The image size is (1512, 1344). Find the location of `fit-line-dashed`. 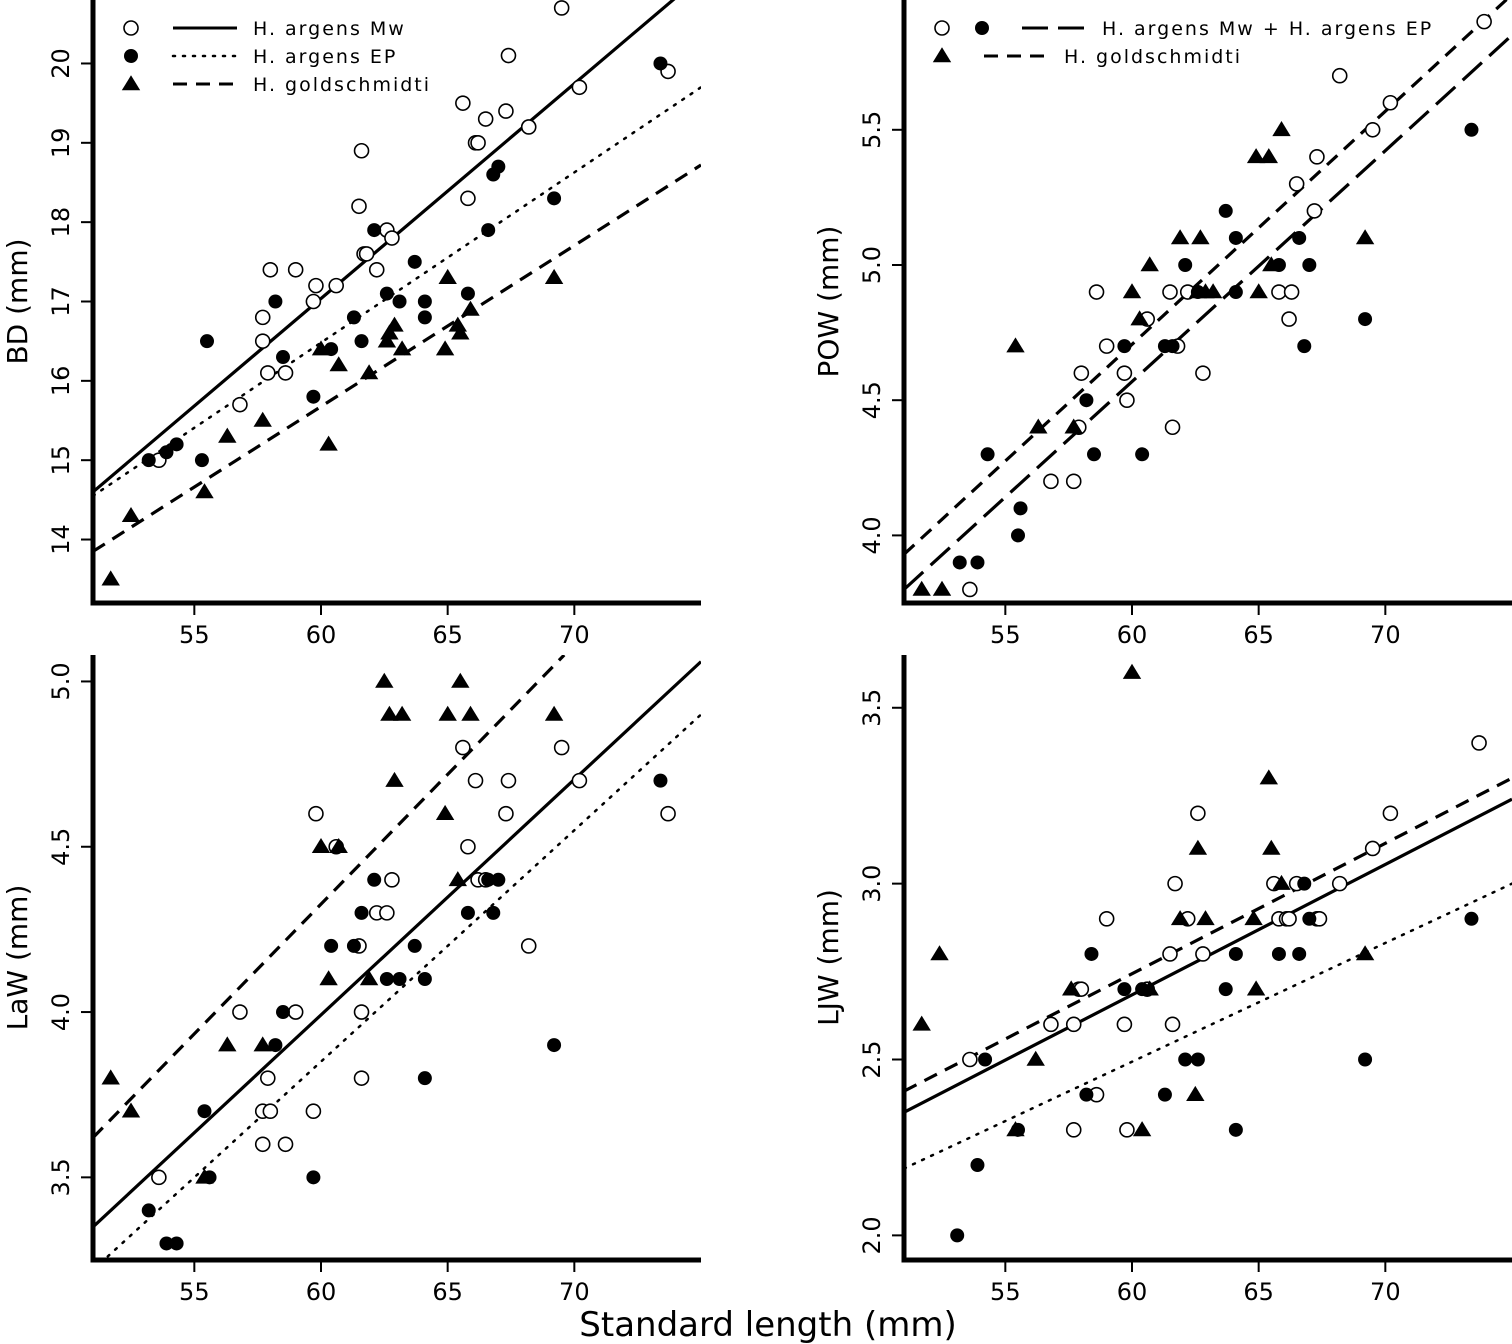

fit-line-dashed is located at coordinates (329, 897).